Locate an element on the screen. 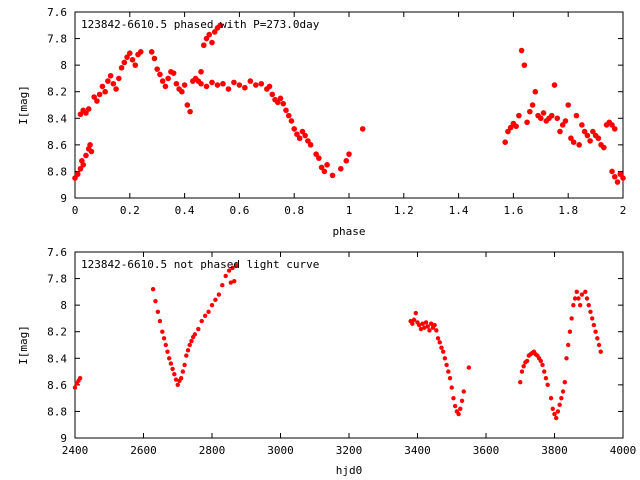 This screenshot has width=640, height=480. x-tick-label: 2600 is located at coordinates (143, 450).